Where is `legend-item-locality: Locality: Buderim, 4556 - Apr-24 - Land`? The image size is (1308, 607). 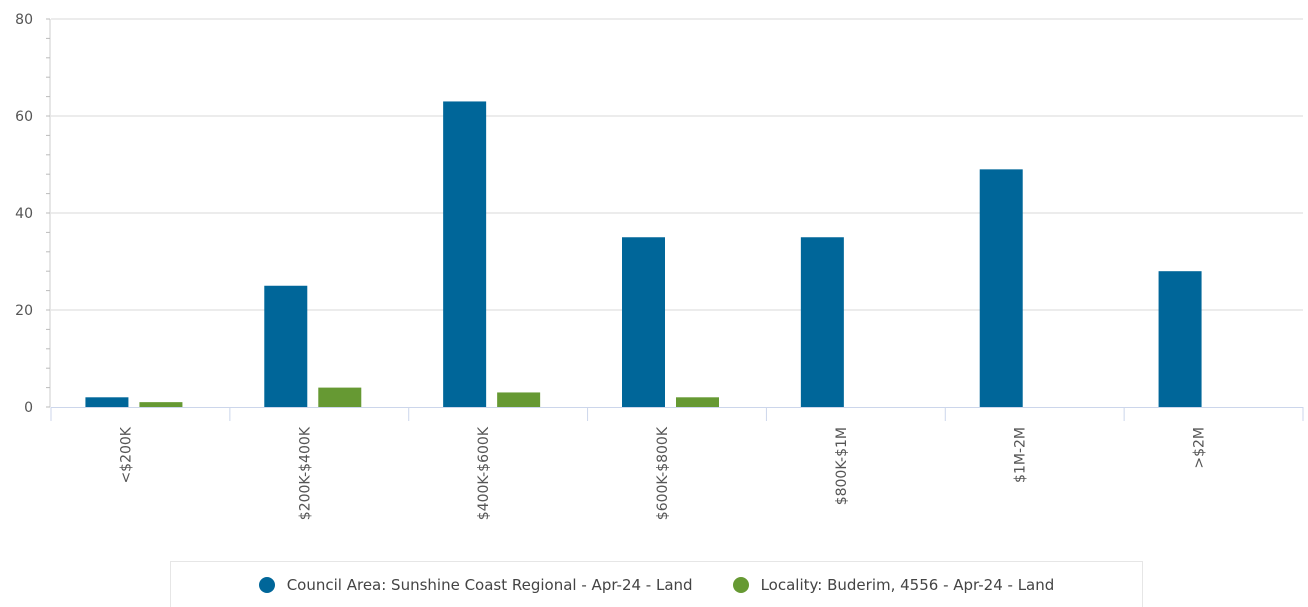 legend-item-locality: Locality: Buderim, 4556 - Apr-24 - Land is located at coordinates (893, 584).